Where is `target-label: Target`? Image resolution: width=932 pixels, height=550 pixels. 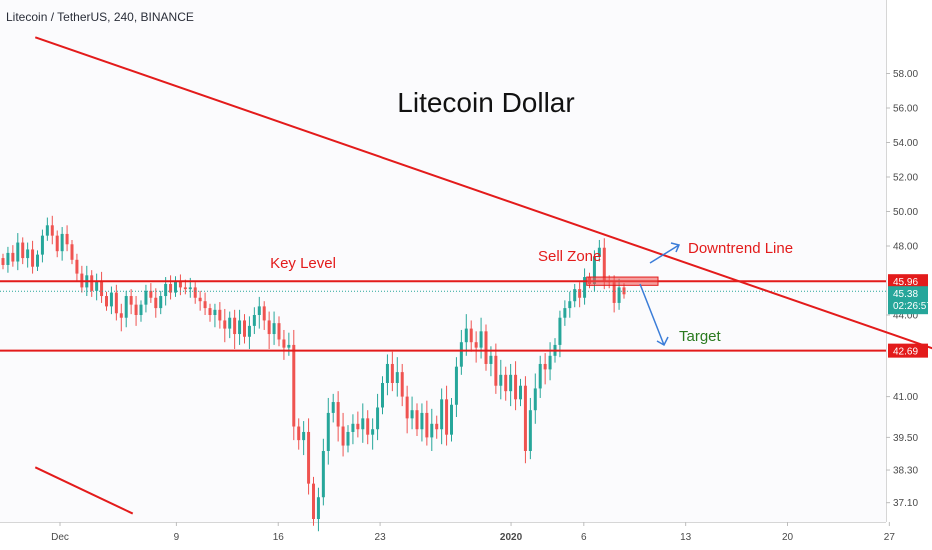
target-label: Target is located at coordinates (700, 336).